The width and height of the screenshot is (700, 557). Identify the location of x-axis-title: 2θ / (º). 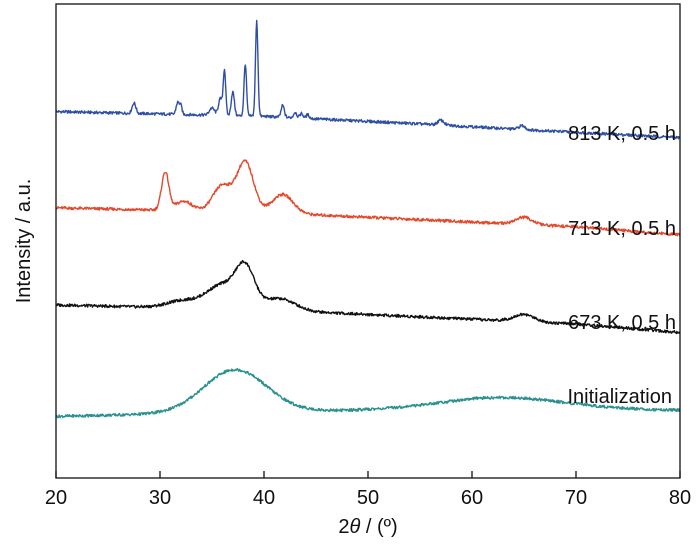
(367, 527).